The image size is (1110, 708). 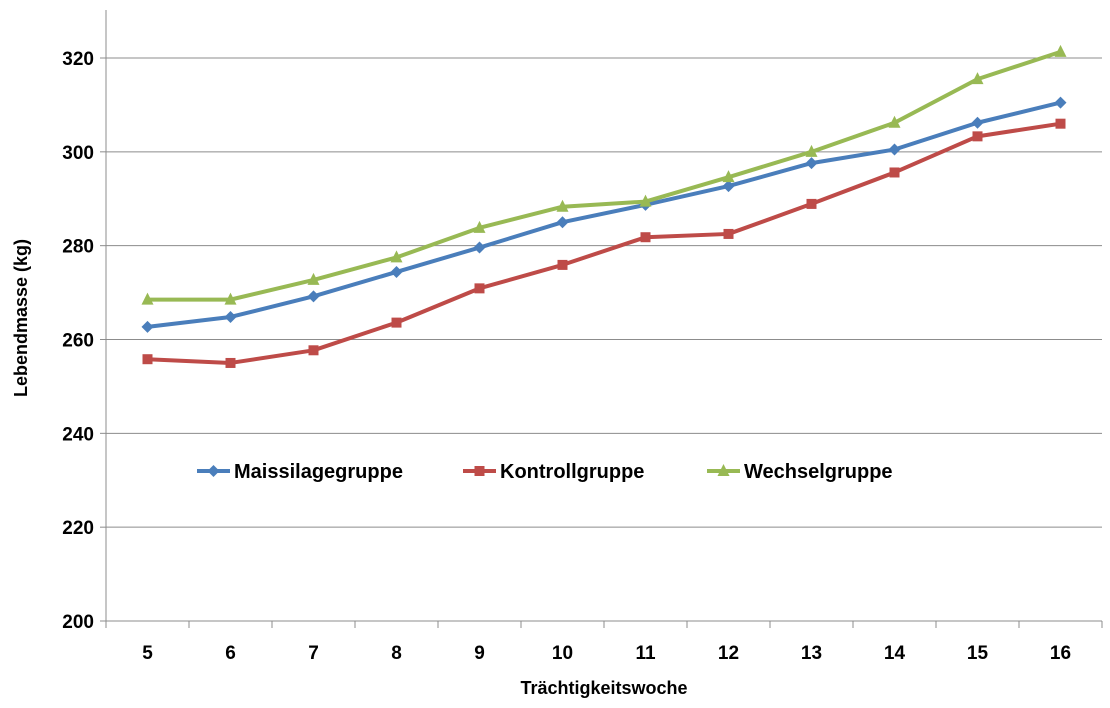 I want to click on y-tick-label: 260, so click(x=78, y=341).